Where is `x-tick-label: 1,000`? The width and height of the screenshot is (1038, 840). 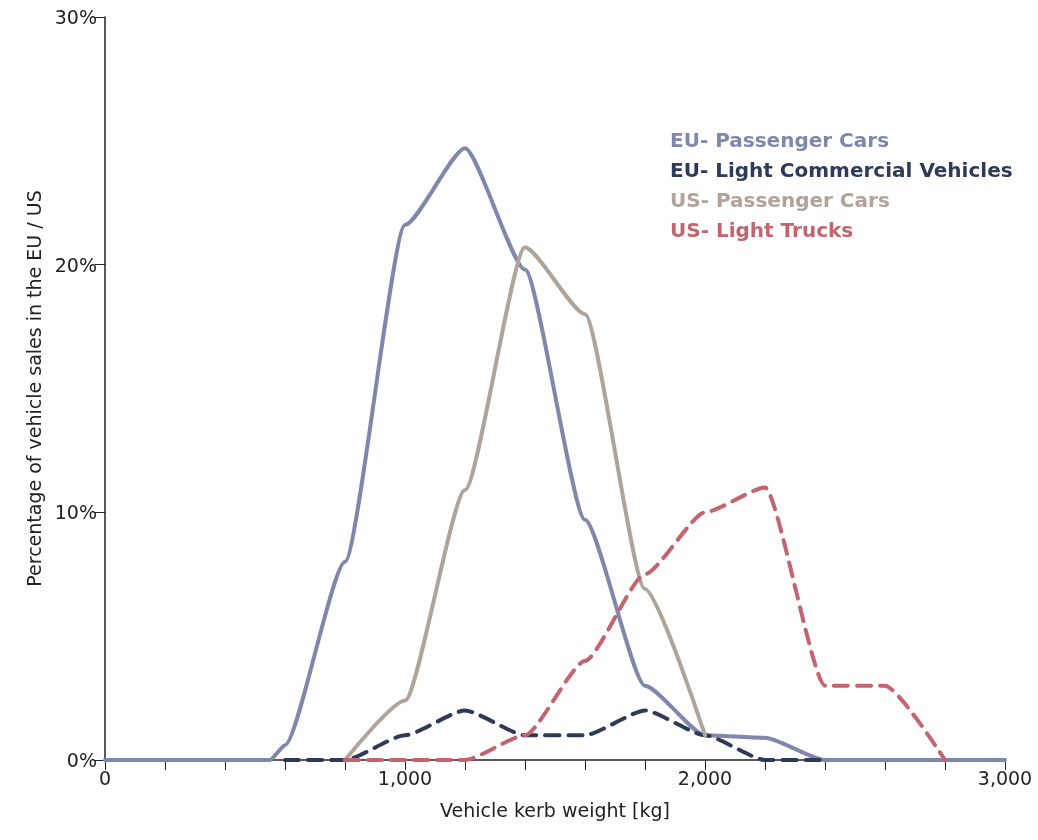
x-tick-label: 1,000 is located at coordinates (405, 777).